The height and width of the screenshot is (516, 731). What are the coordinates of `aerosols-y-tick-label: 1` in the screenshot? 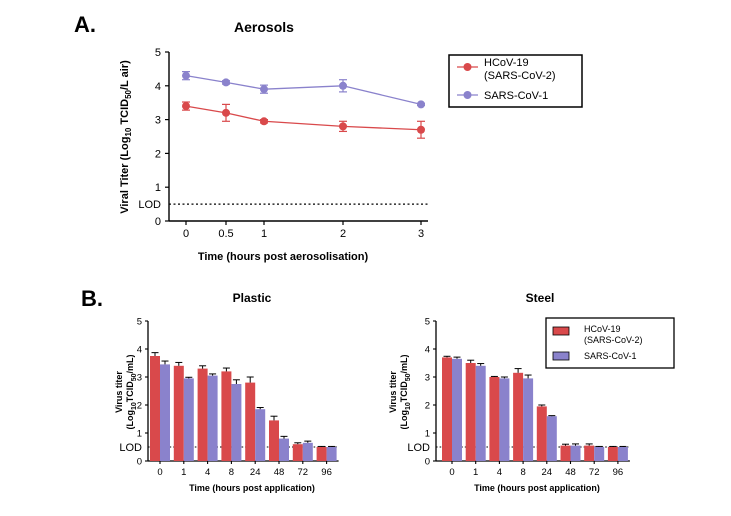 It's located at (158, 188).